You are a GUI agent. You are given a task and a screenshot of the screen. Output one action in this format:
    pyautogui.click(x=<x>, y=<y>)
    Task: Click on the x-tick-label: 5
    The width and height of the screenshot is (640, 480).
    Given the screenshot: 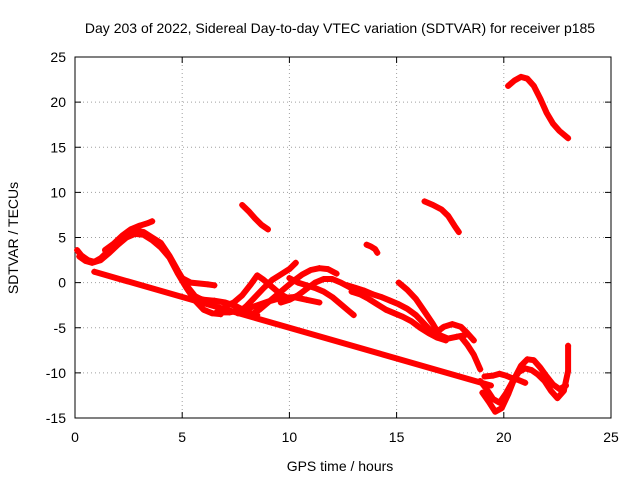 What is the action you would take?
    pyautogui.click(x=182, y=437)
    